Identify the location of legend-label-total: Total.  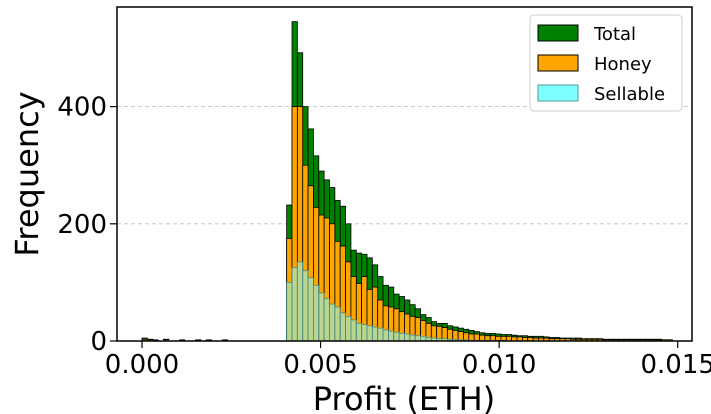
(614, 34).